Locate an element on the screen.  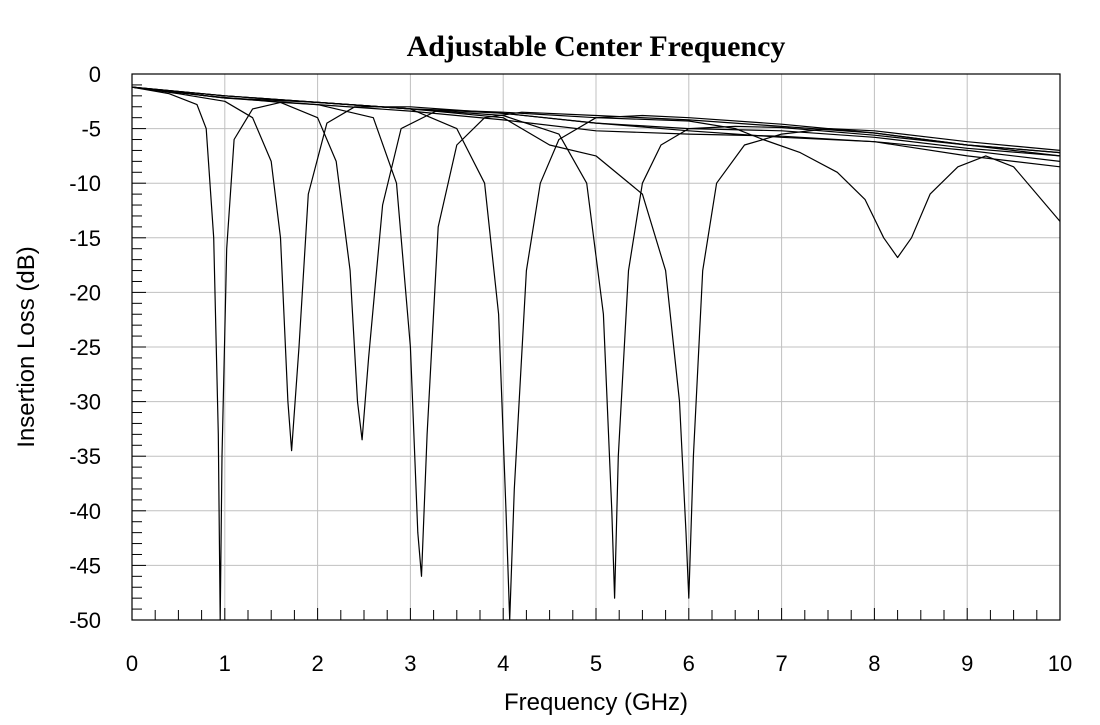
y-tick-label-7: -35 is located at coordinates (85, 456).